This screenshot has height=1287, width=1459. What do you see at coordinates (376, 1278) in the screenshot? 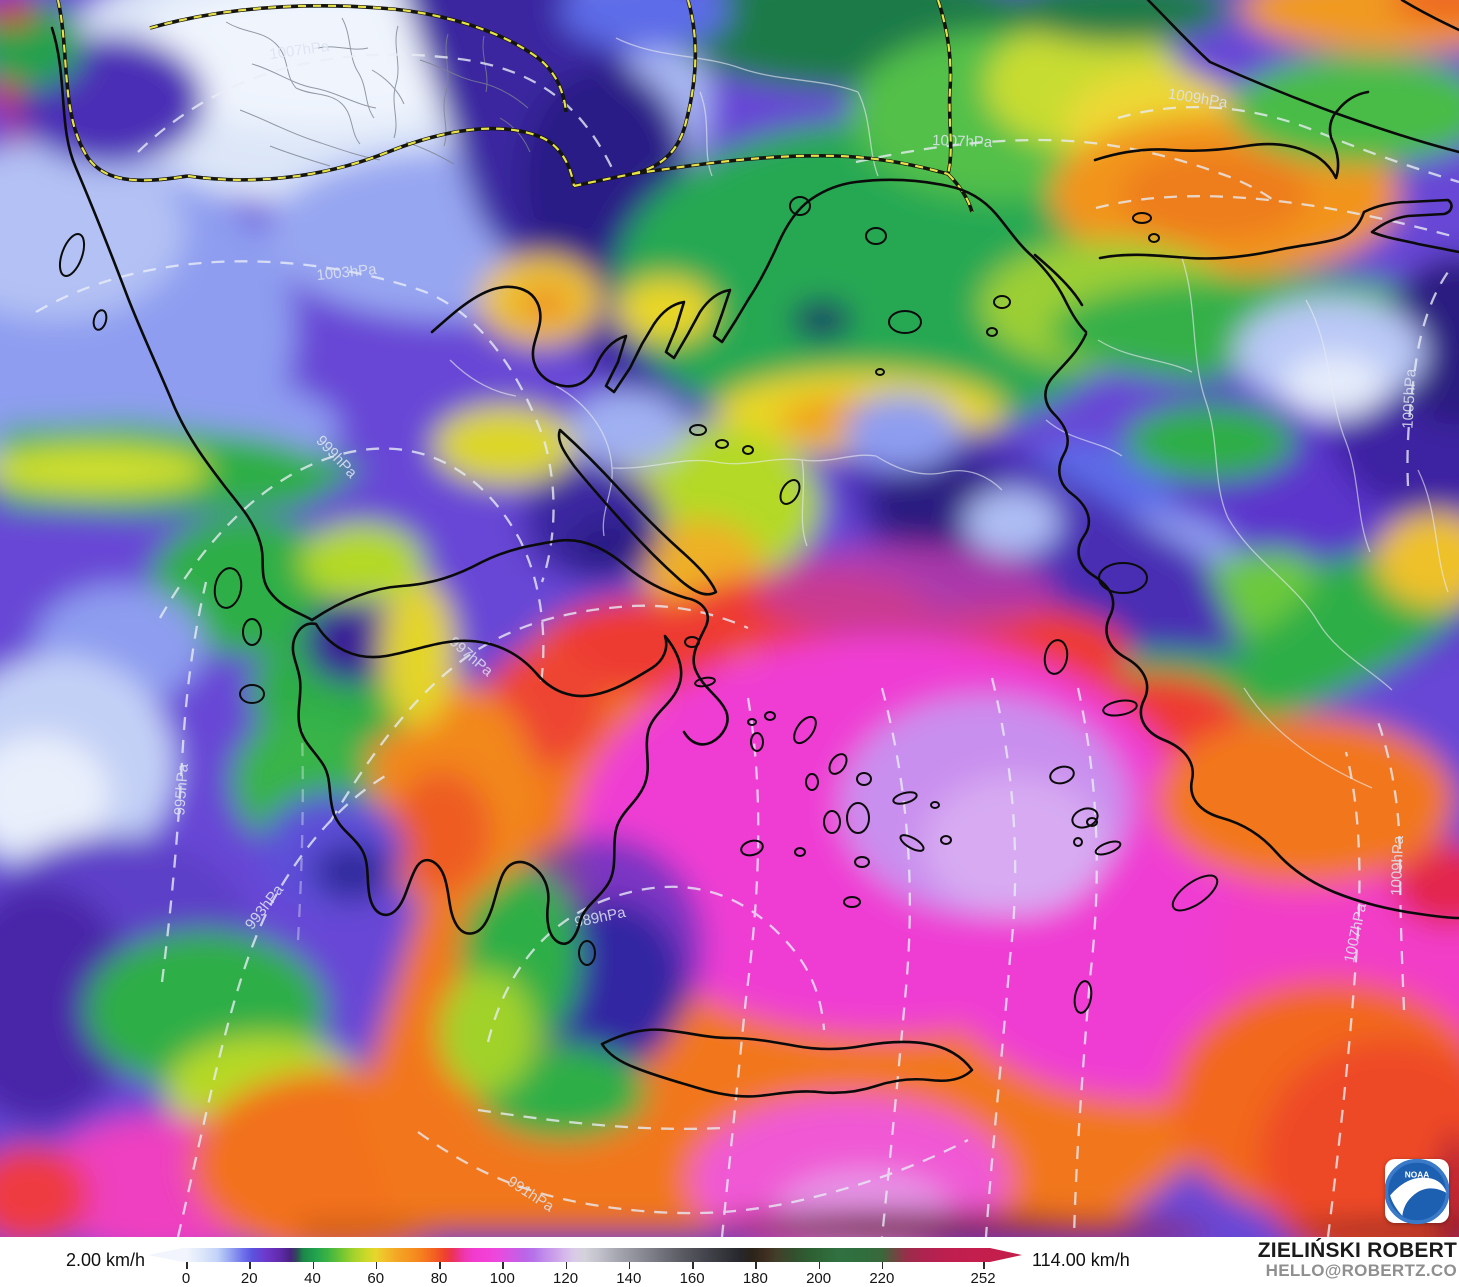
I see `legend-tick-label: 60` at bounding box center [376, 1278].